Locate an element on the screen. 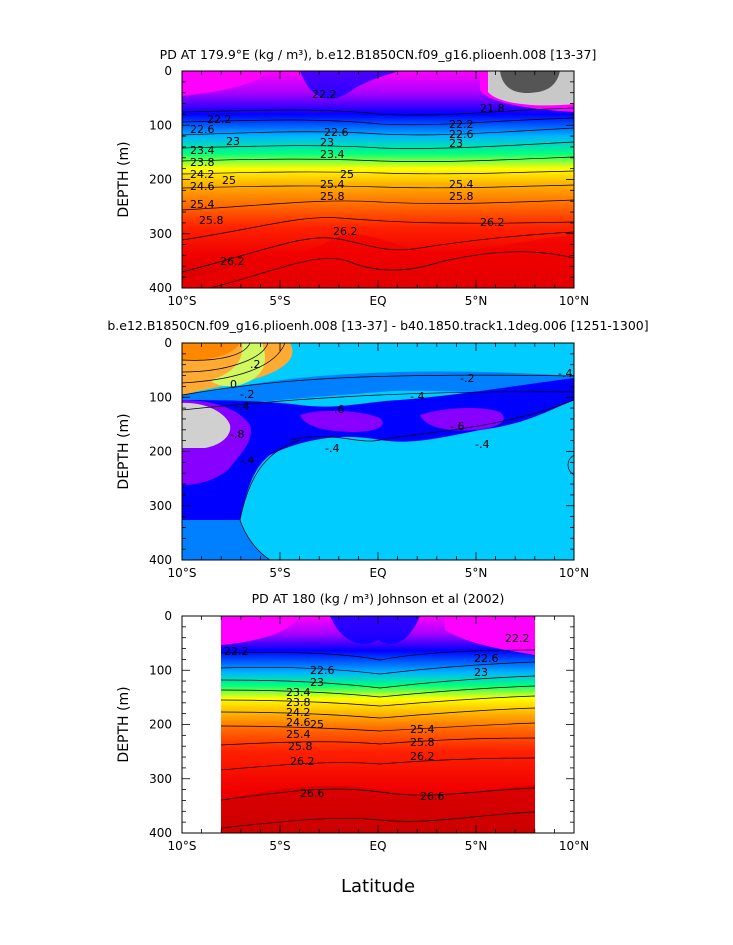  contour-label: -.8 is located at coordinates (237, 434).